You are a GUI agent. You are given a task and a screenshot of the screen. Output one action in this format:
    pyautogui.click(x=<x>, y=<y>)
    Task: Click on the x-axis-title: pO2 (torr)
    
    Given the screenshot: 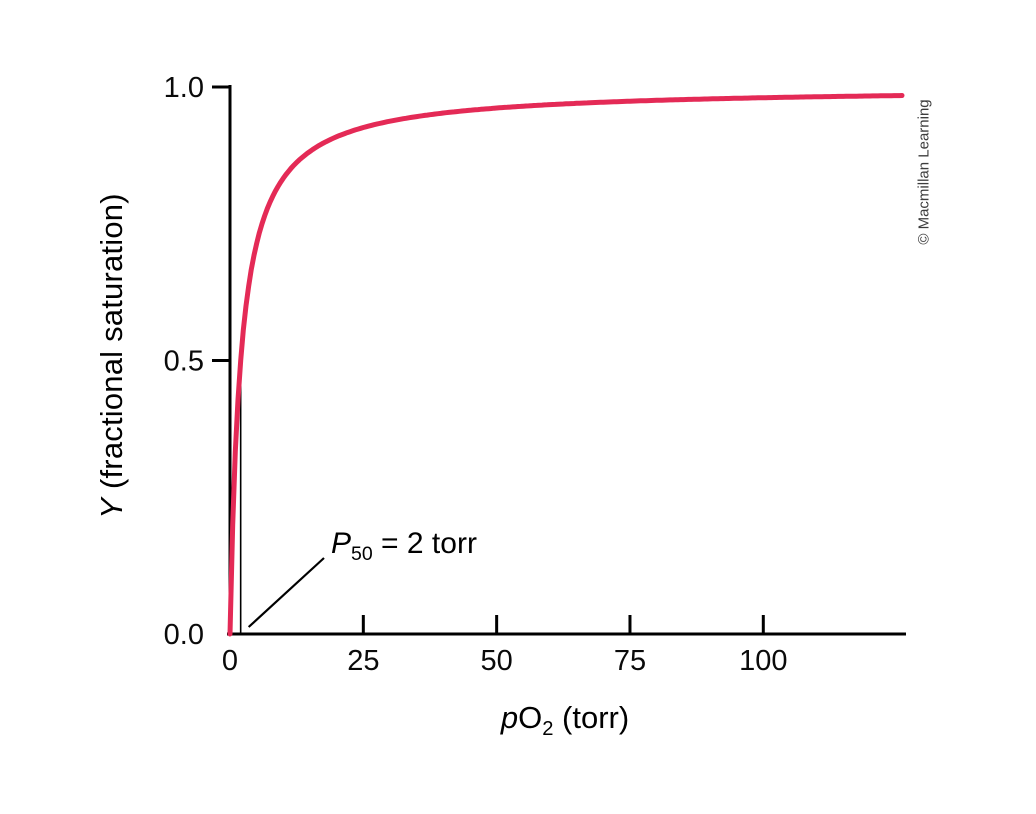 What is the action you would take?
    pyautogui.click(x=565, y=719)
    